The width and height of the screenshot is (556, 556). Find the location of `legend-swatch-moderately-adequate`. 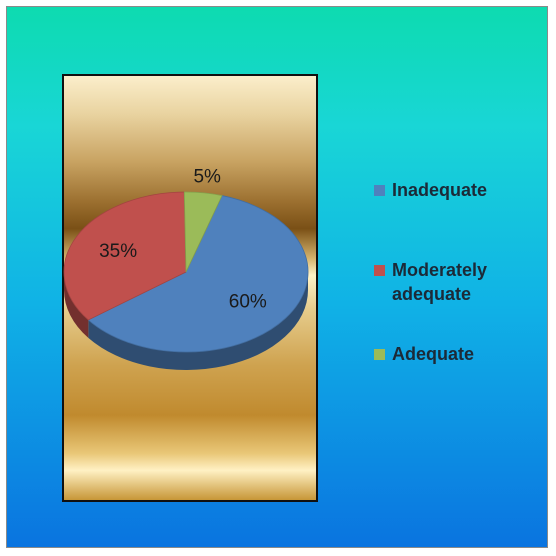

legend-swatch-moderately-adequate is located at coordinates (379, 270).